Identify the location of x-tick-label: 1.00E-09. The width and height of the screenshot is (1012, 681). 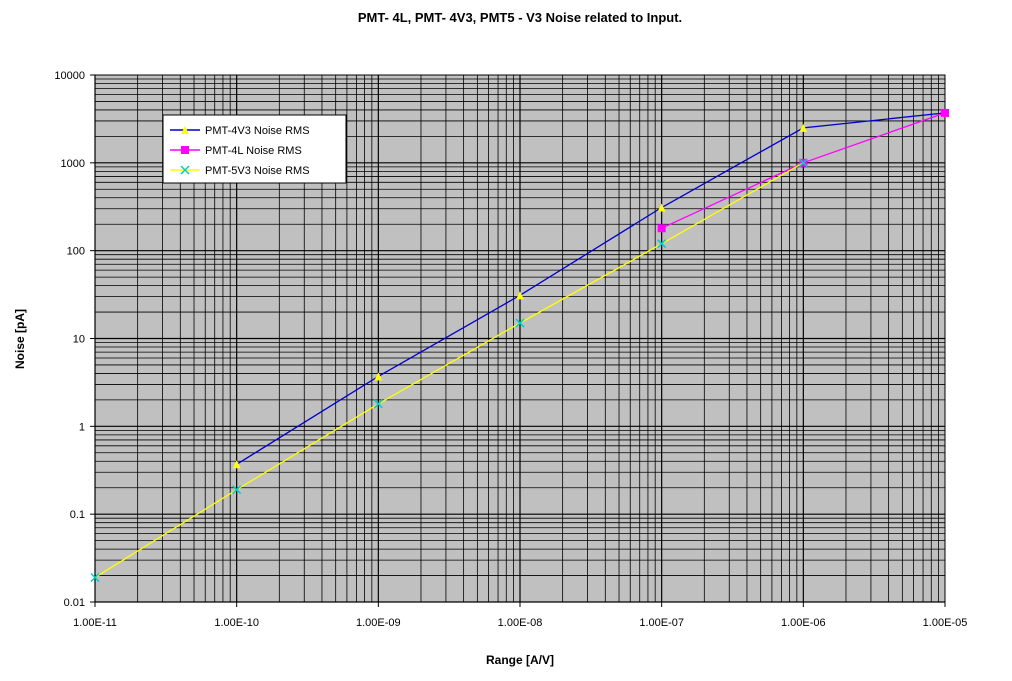
(378, 623).